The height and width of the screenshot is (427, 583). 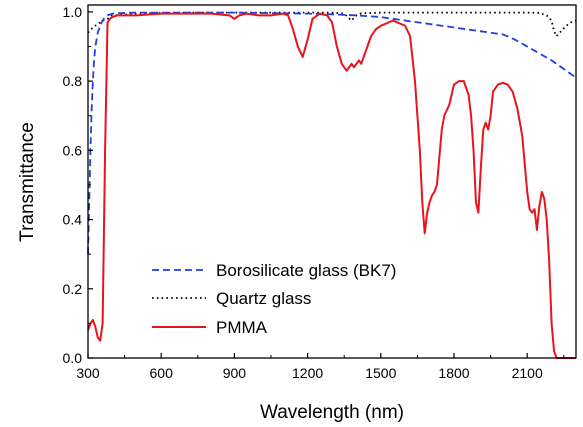 I want to click on y-tick-label: 0.2, so click(x=73, y=289).